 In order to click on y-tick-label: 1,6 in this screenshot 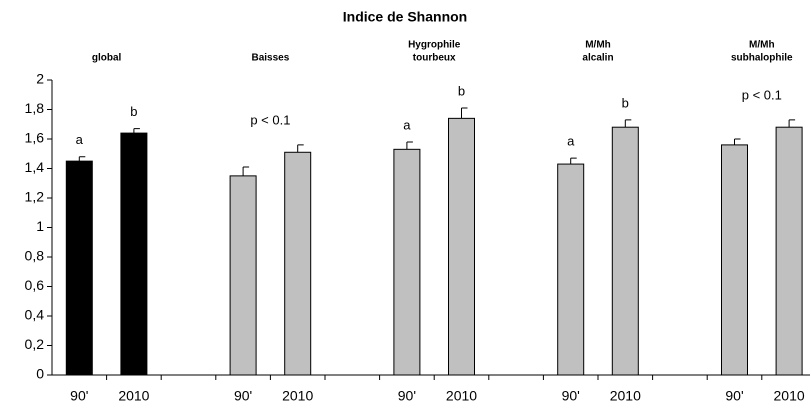, I will do `click(35, 138)`.